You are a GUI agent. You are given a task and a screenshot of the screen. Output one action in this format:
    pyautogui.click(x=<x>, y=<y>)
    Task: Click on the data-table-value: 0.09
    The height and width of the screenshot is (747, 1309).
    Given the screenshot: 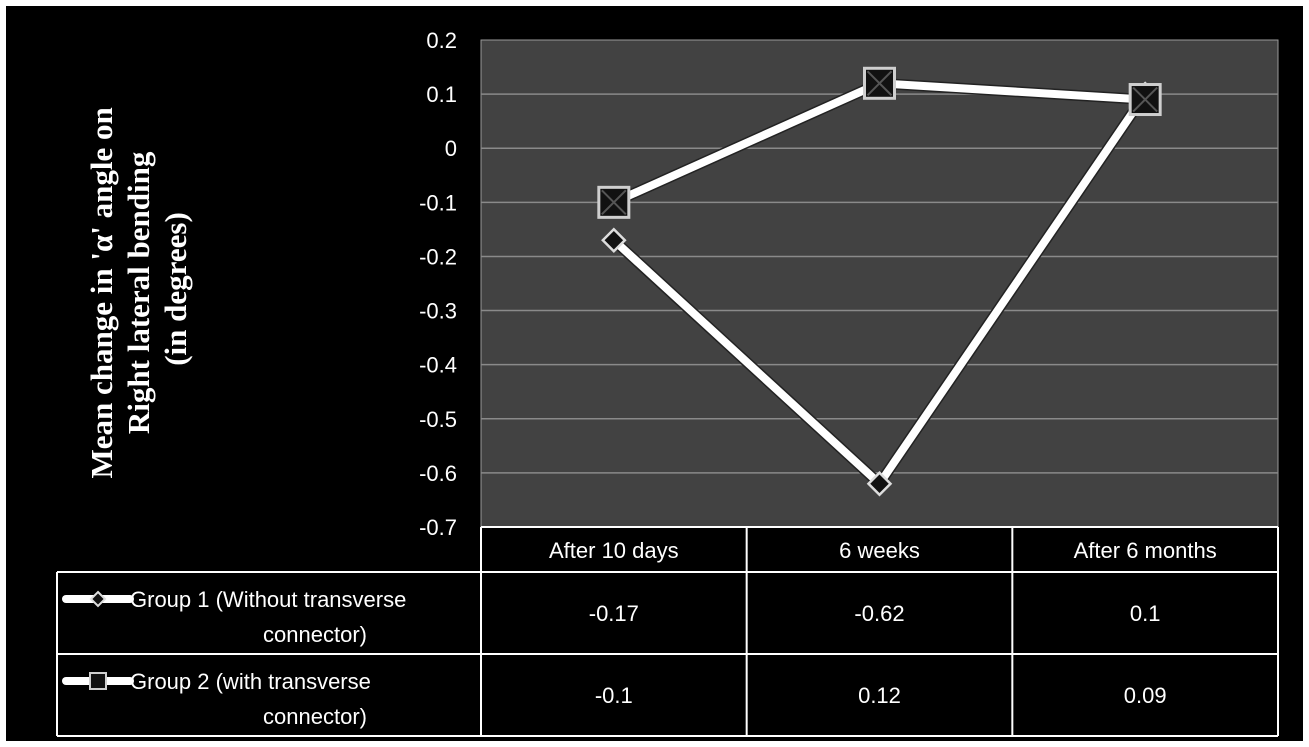 What is the action you would take?
    pyautogui.click(x=1145, y=695)
    